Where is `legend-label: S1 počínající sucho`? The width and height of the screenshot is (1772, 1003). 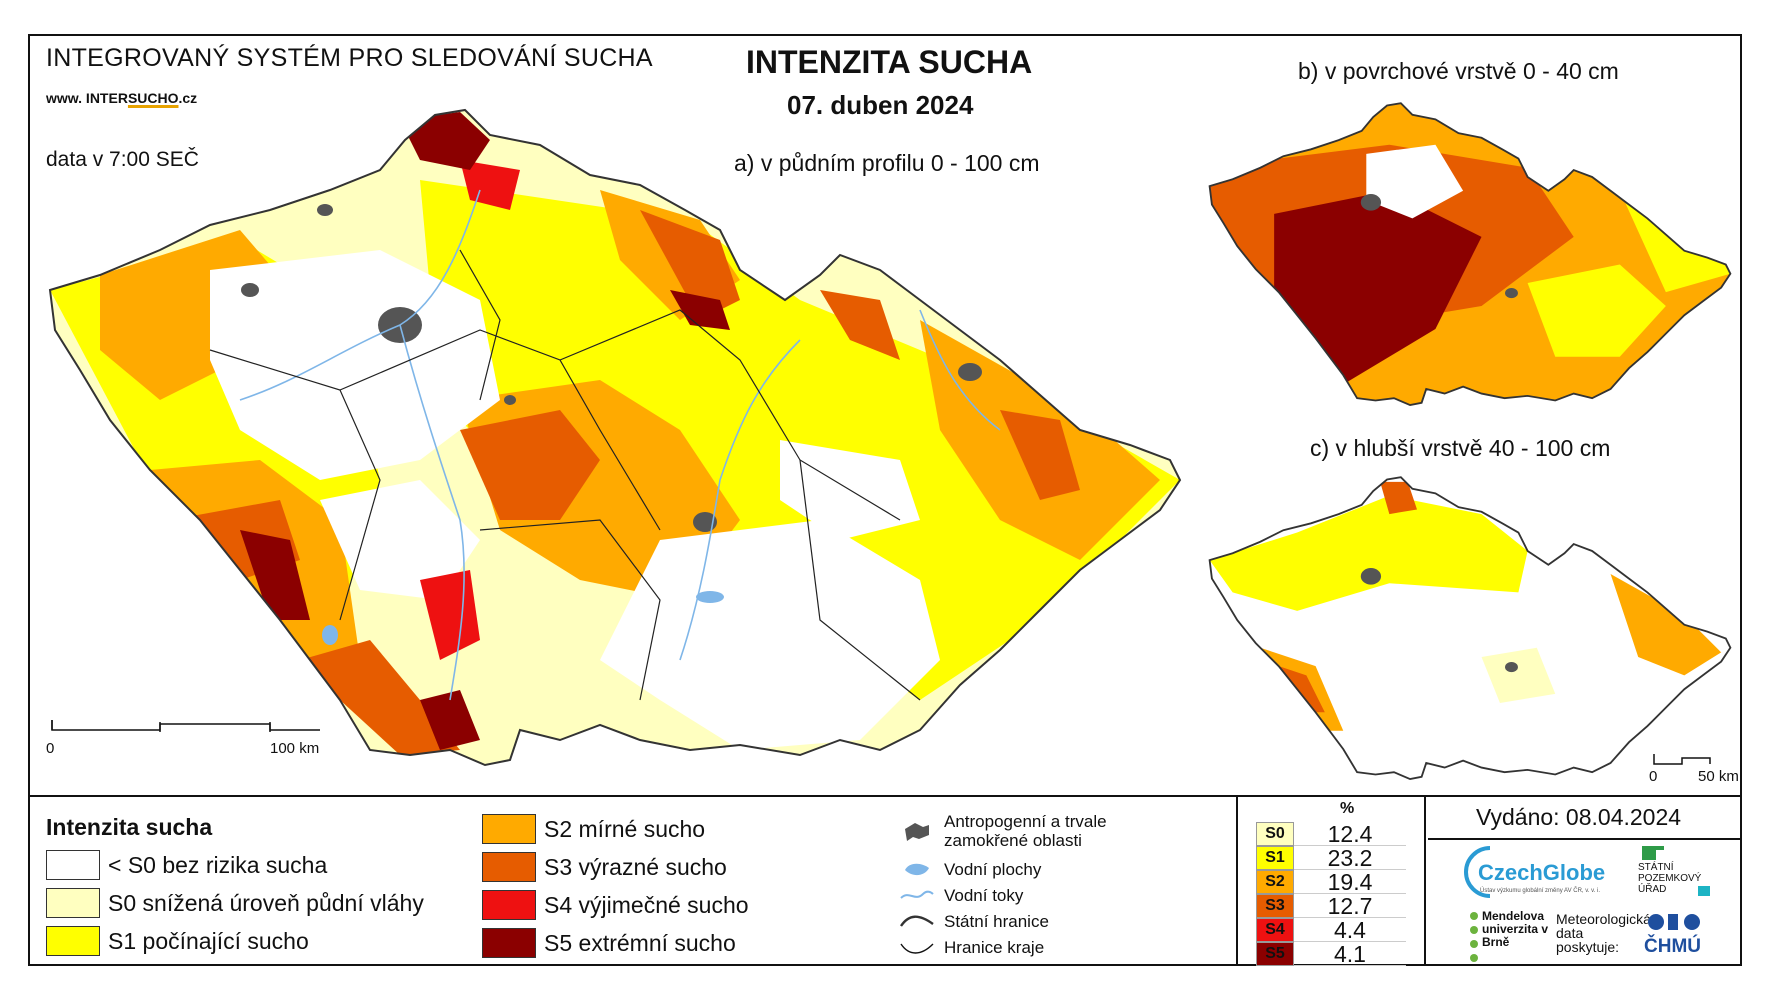 legend-label: S1 počínající sucho is located at coordinates (208, 940).